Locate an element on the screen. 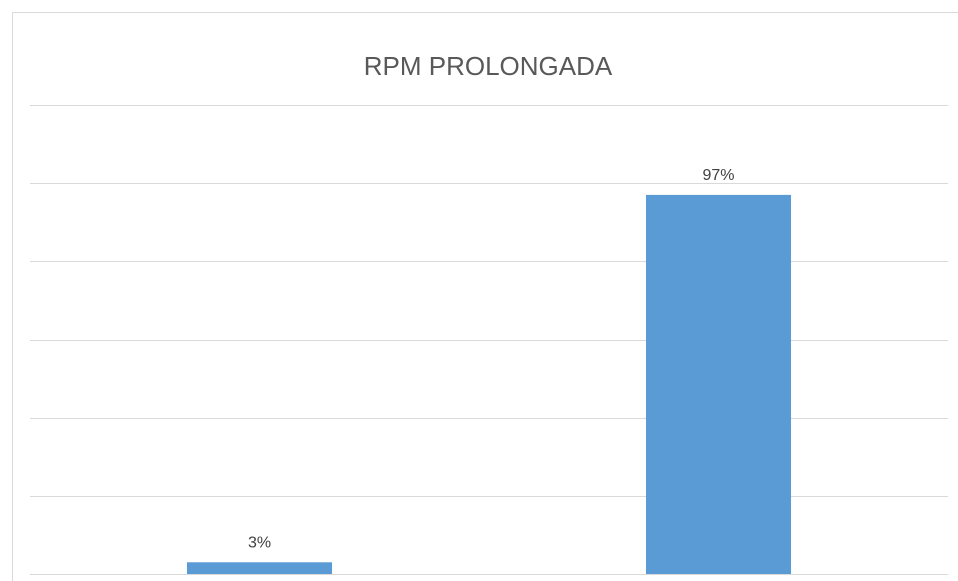 This screenshot has width=958, height=581. data-label: 97% is located at coordinates (718, 175).